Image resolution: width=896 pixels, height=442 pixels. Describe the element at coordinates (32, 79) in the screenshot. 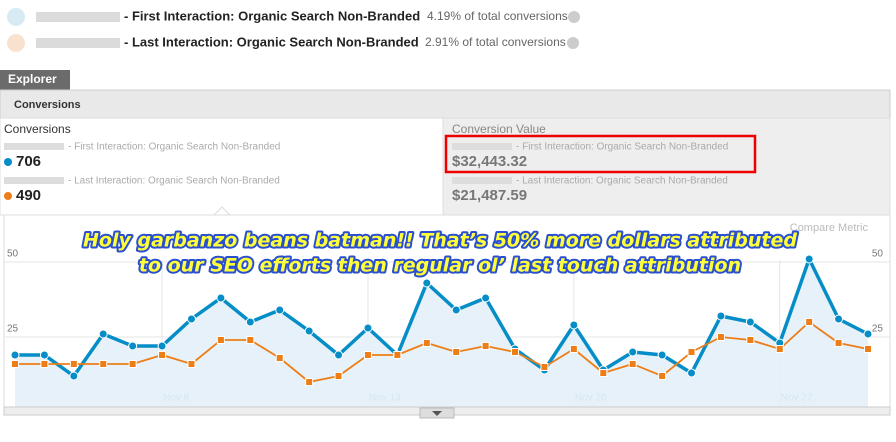

I see `tab-label: Explorer` at that location.